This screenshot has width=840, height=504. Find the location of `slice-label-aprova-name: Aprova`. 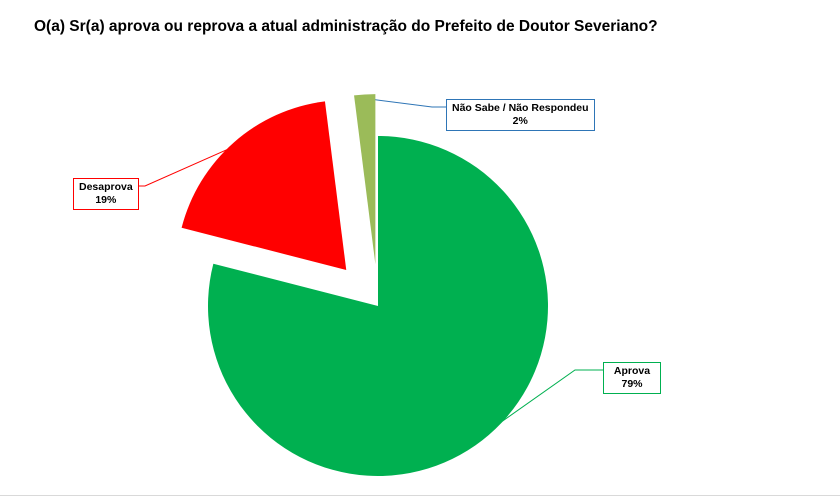

slice-label-aprova-name: Aprova is located at coordinates (632, 371).